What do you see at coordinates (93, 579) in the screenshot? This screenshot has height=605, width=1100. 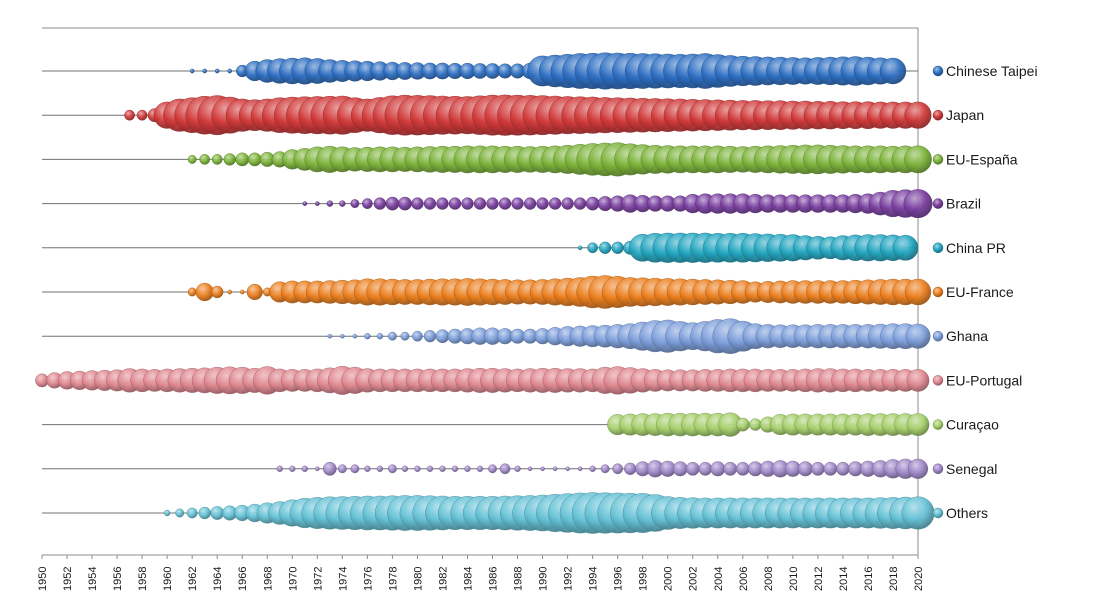 I see `x-tick-label: 1954` at bounding box center [93, 579].